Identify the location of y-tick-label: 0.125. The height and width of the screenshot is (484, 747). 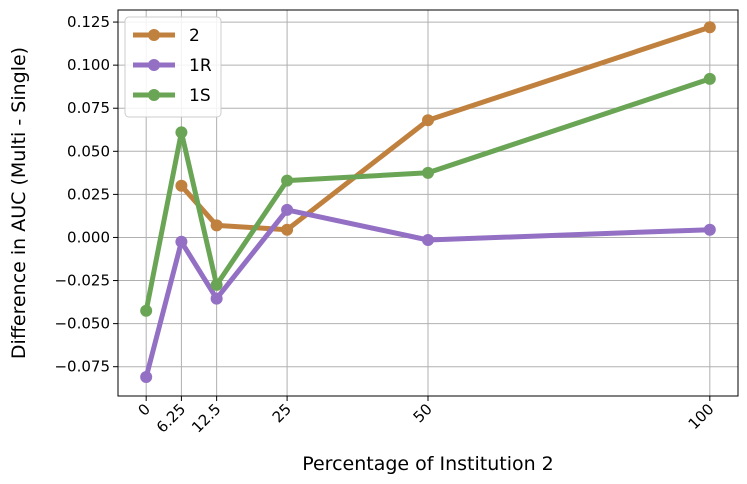
(88, 22).